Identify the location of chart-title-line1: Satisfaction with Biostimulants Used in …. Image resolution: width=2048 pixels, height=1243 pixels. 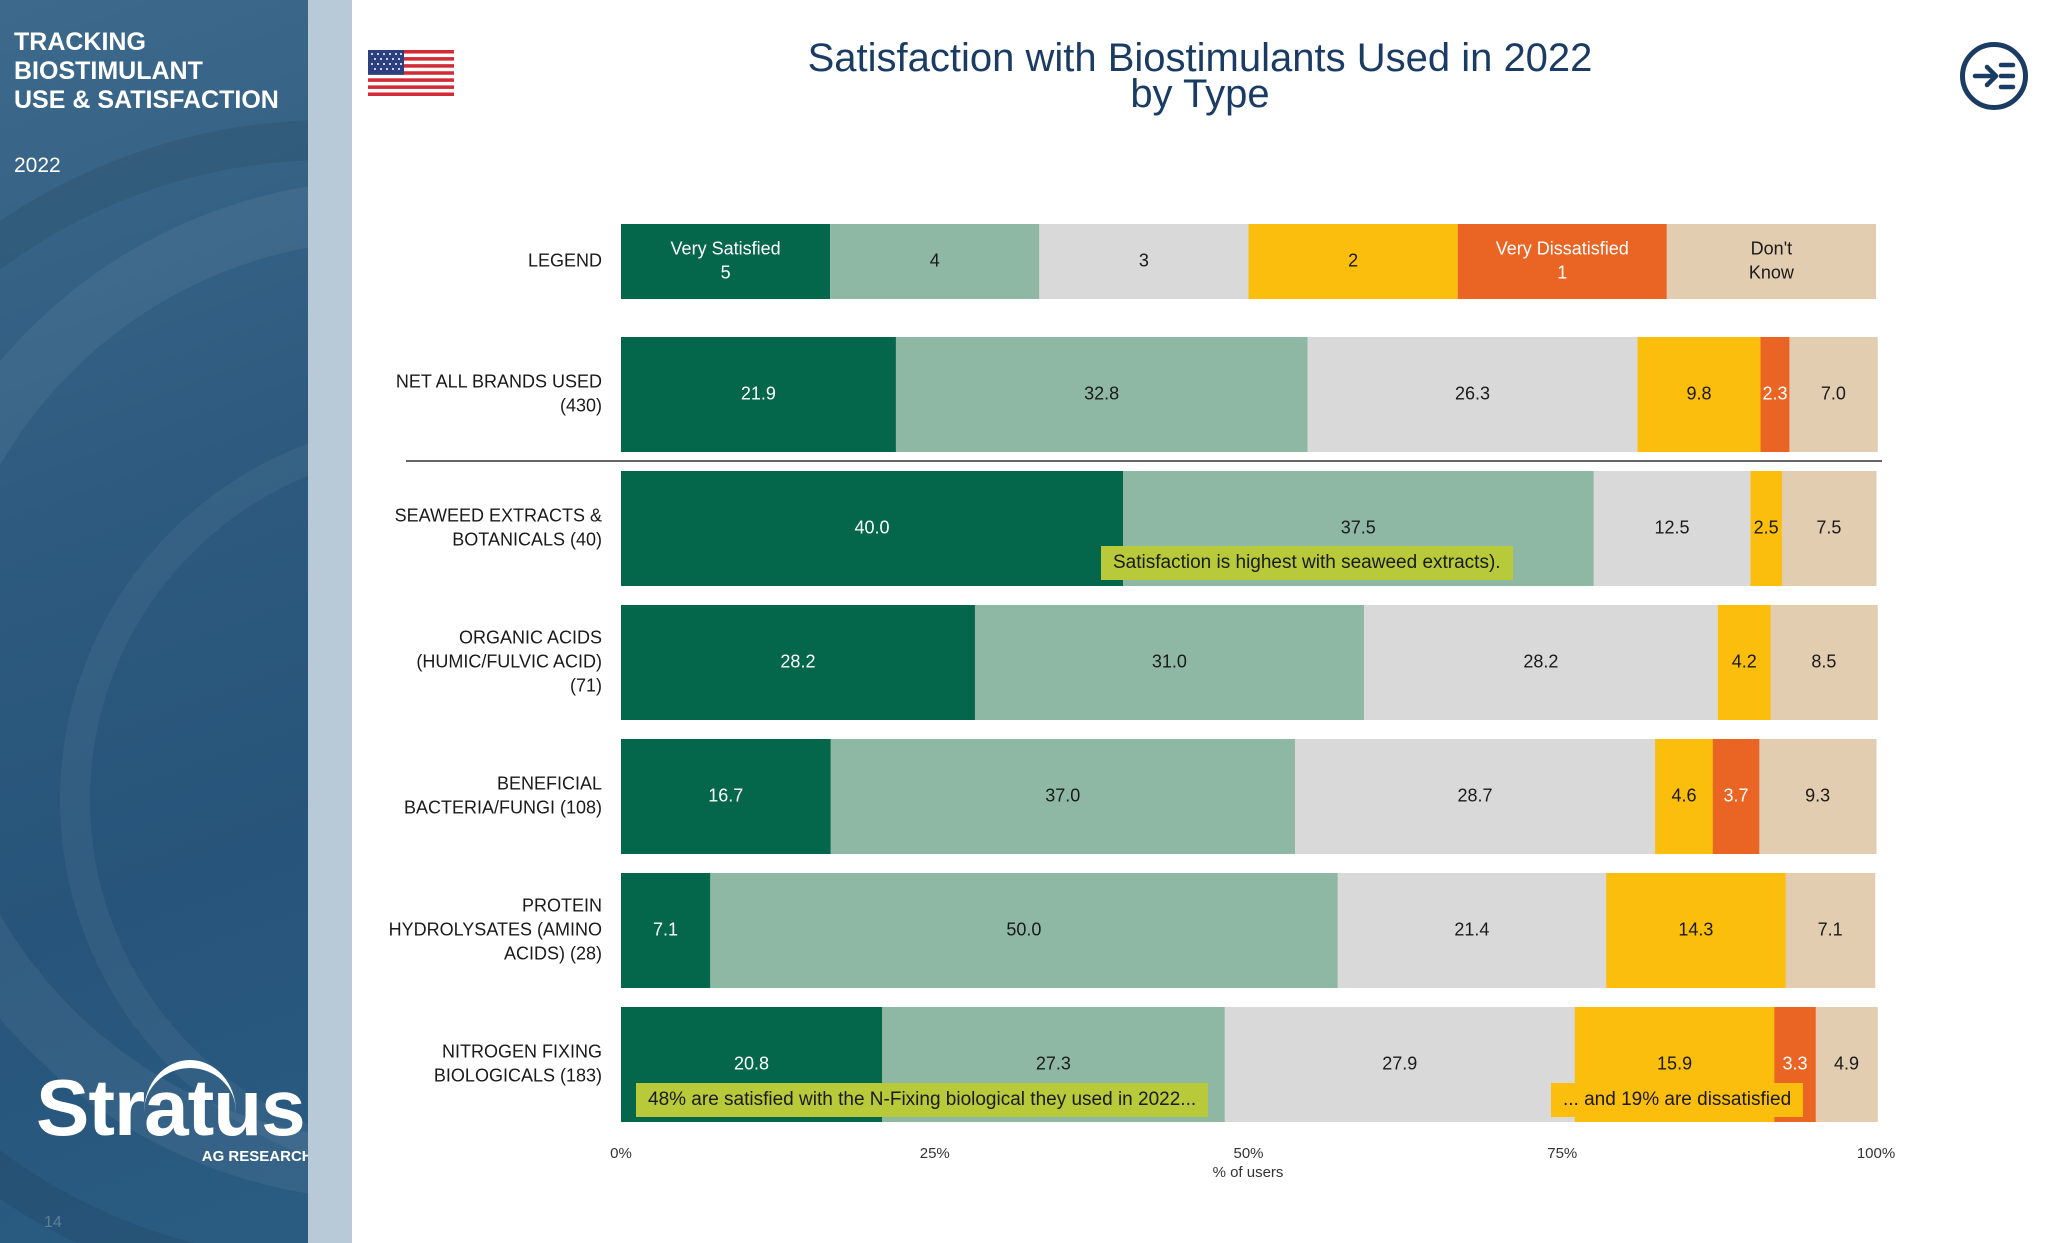
(1200, 58).